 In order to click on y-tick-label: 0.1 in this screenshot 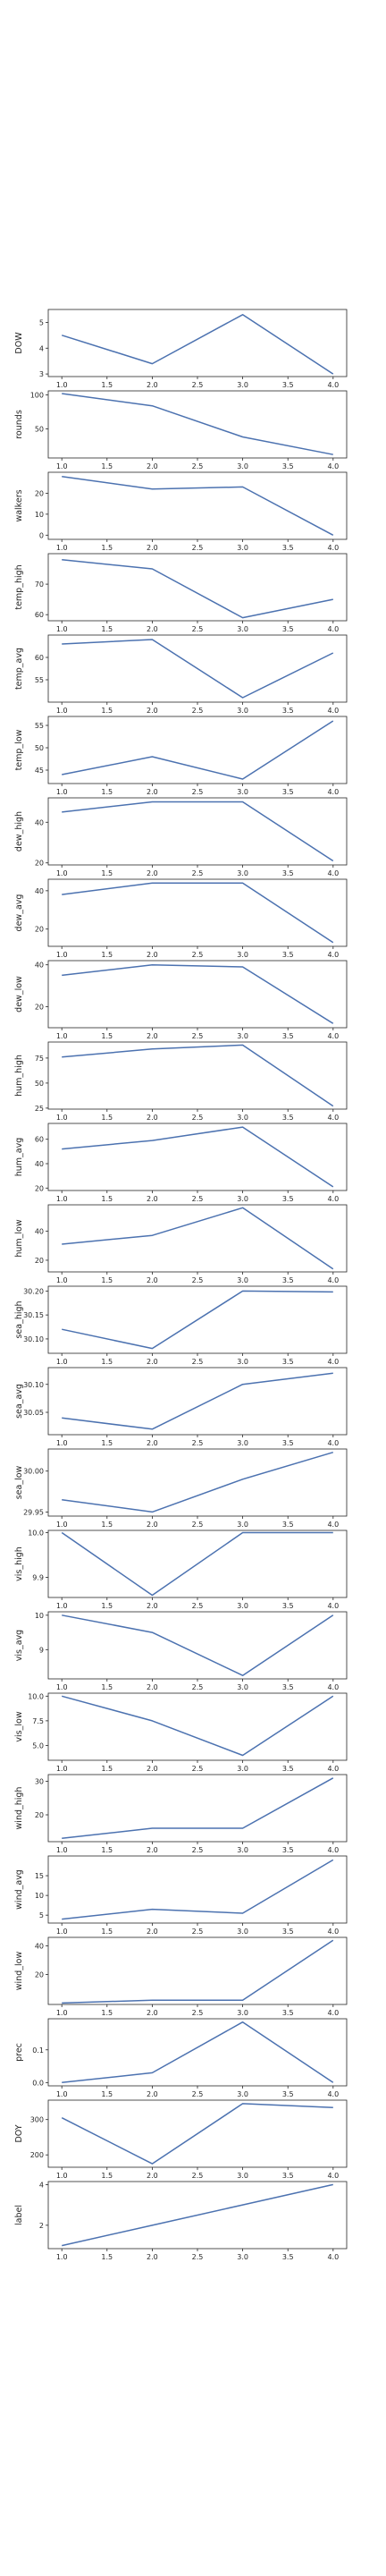, I will do `click(38, 2050)`.